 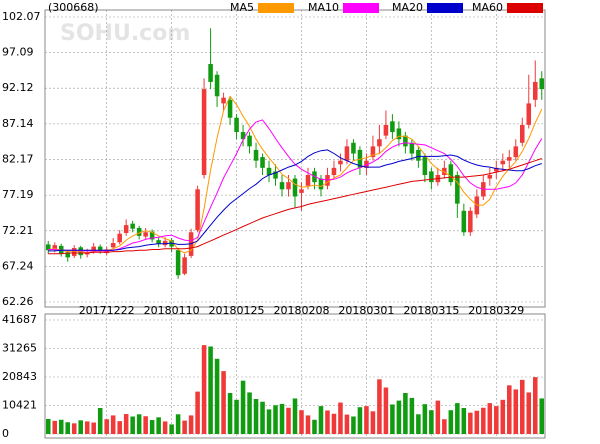 I want to click on y-tick-label: 102.07, so click(x=21, y=16).